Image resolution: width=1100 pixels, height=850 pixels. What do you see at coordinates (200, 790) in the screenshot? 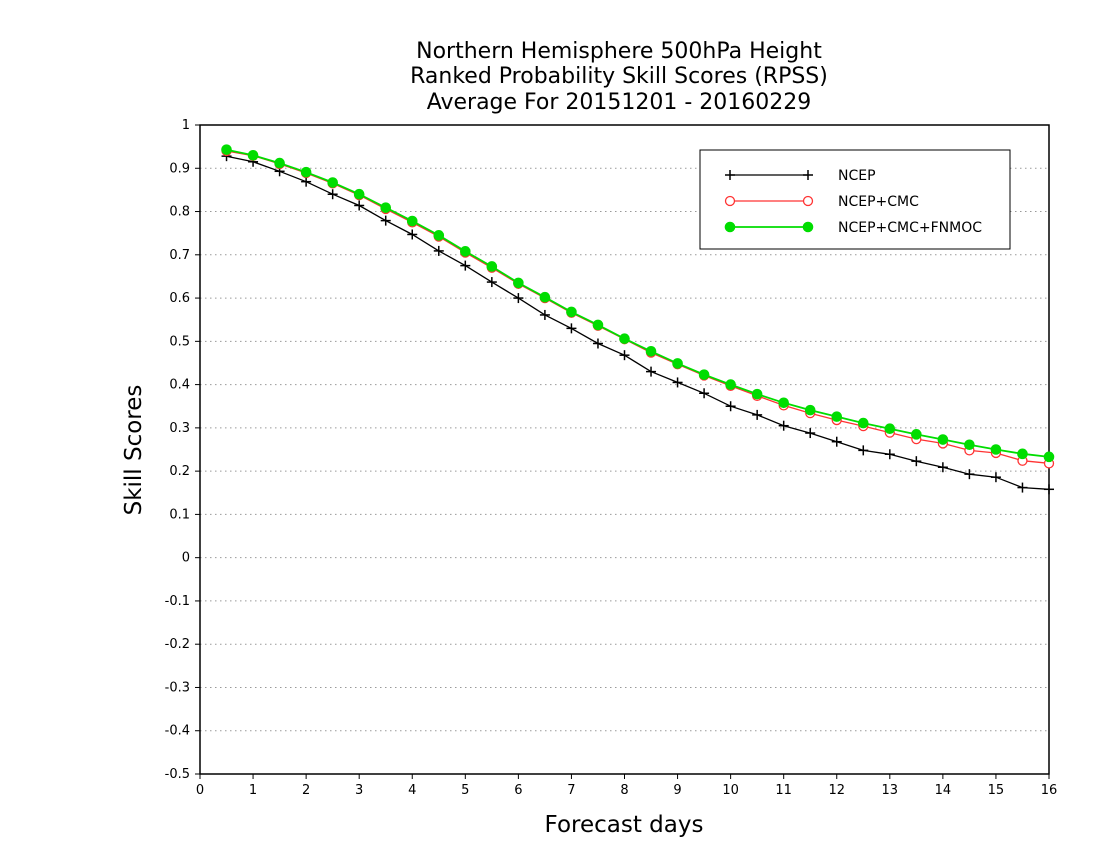
I see `x-tick-label: 0` at bounding box center [200, 790].